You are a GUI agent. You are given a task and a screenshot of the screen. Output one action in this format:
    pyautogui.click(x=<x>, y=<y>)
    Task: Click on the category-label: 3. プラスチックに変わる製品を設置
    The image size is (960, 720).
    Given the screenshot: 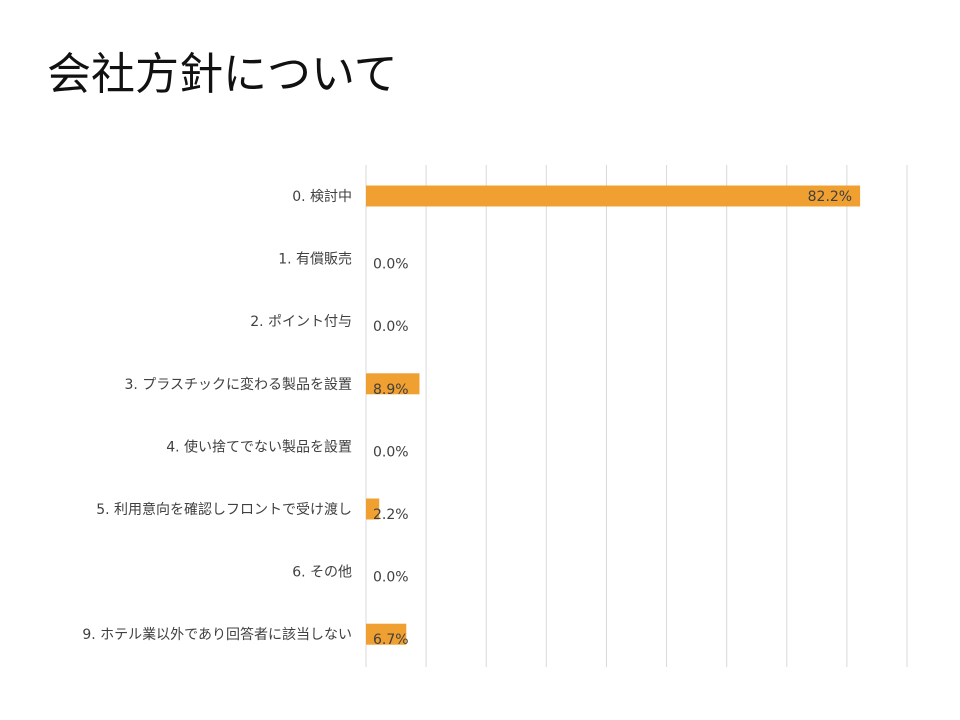 What is the action you would take?
    pyautogui.click(x=238, y=384)
    